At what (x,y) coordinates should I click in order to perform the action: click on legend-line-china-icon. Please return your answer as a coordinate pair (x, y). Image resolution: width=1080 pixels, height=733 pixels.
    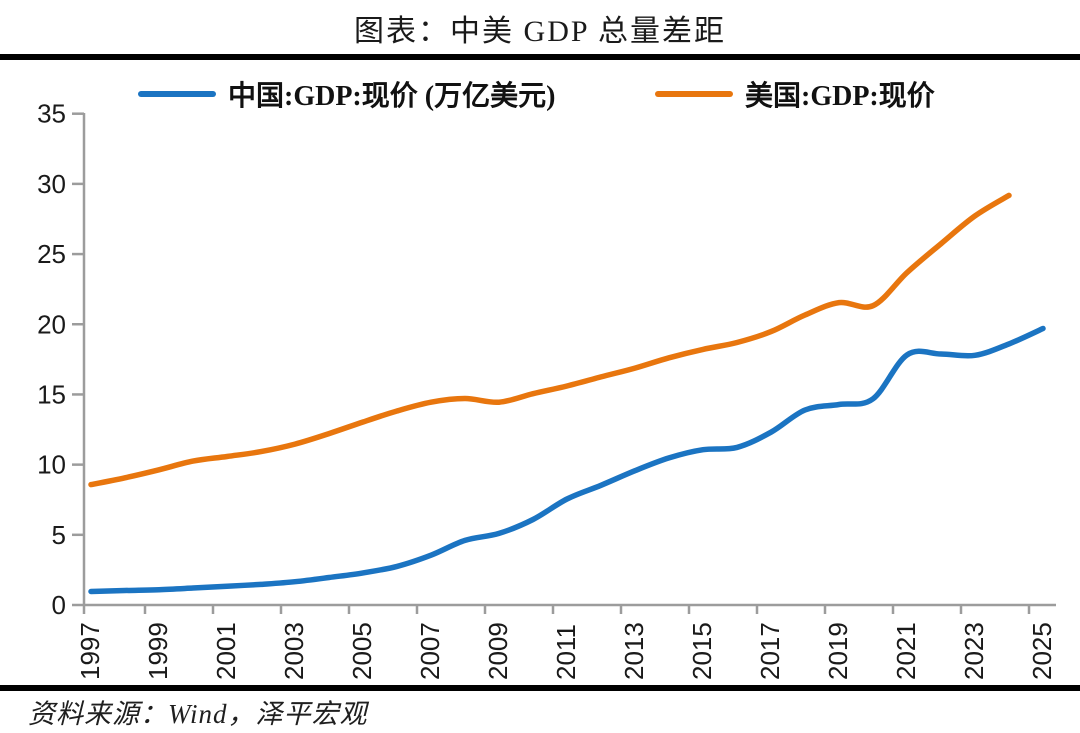
    Looking at the image, I should click on (177, 94).